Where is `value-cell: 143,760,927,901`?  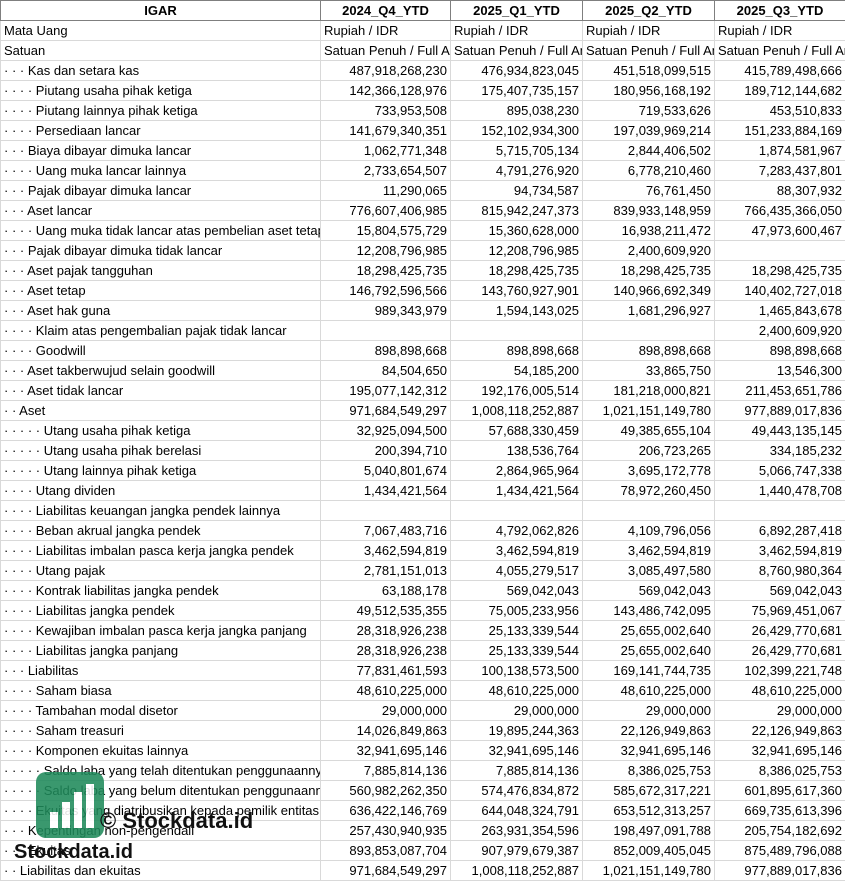 value-cell: 143,760,927,901 is located at coordinates (516, 290).